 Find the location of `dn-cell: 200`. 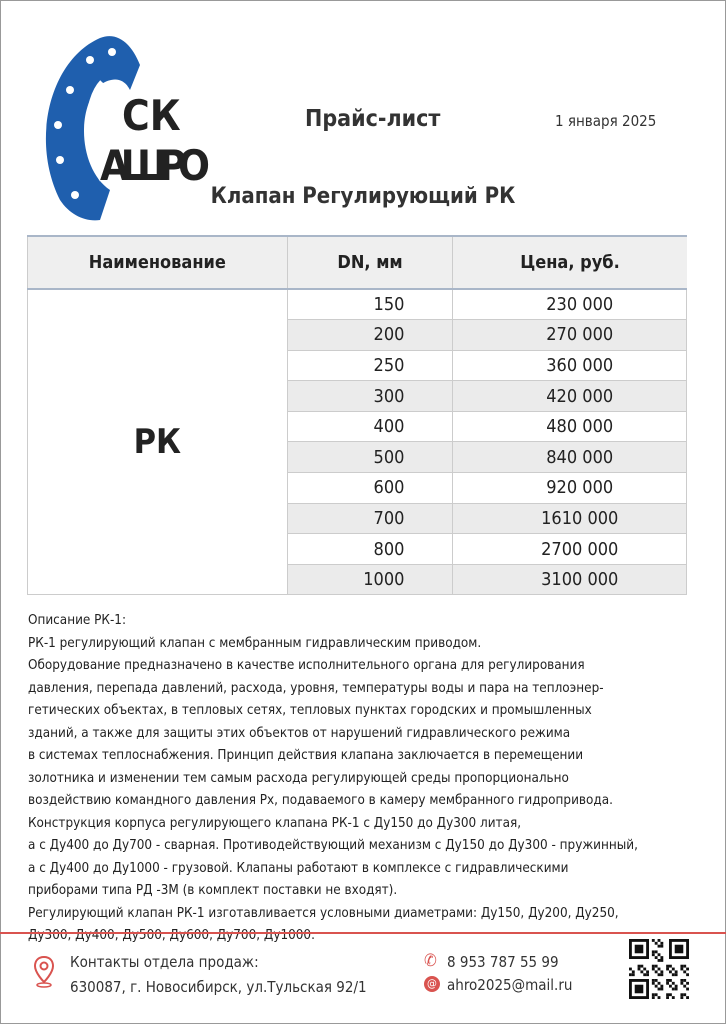

dn-cell: 200 is located at coordinates (370, 335).